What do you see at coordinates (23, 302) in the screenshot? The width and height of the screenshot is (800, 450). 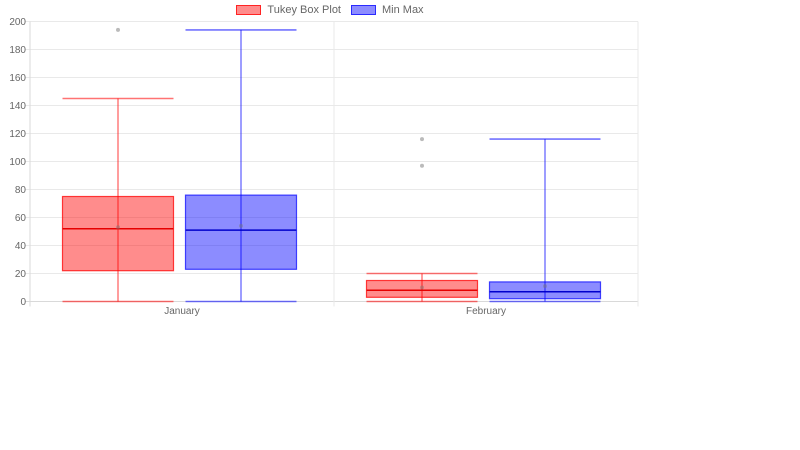 I see `y-tick-label: 0` at bounding box center [23, 302].